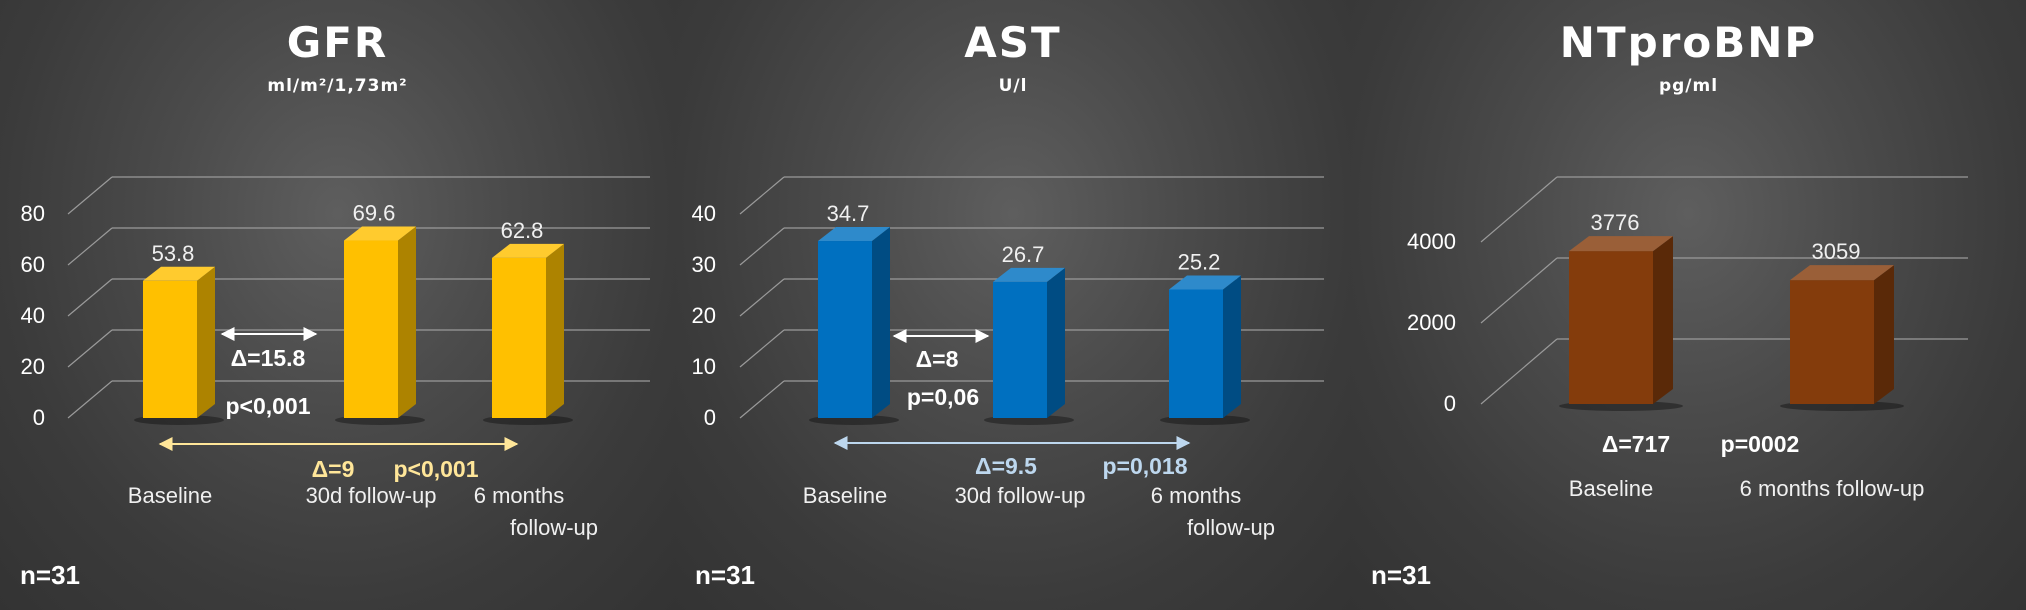  What do you see at coordinates (704, 366) in the screenshot?
I see `y-tick-label: 10` at bounding box center [704, 366].